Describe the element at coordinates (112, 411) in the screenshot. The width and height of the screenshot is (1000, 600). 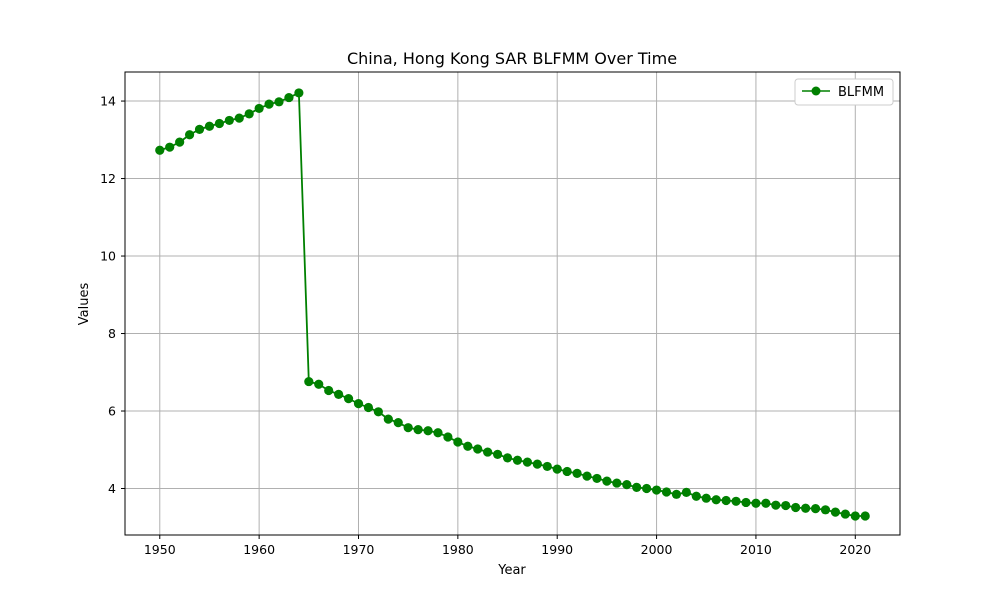
I see `y-tick-label: 6` at that location.